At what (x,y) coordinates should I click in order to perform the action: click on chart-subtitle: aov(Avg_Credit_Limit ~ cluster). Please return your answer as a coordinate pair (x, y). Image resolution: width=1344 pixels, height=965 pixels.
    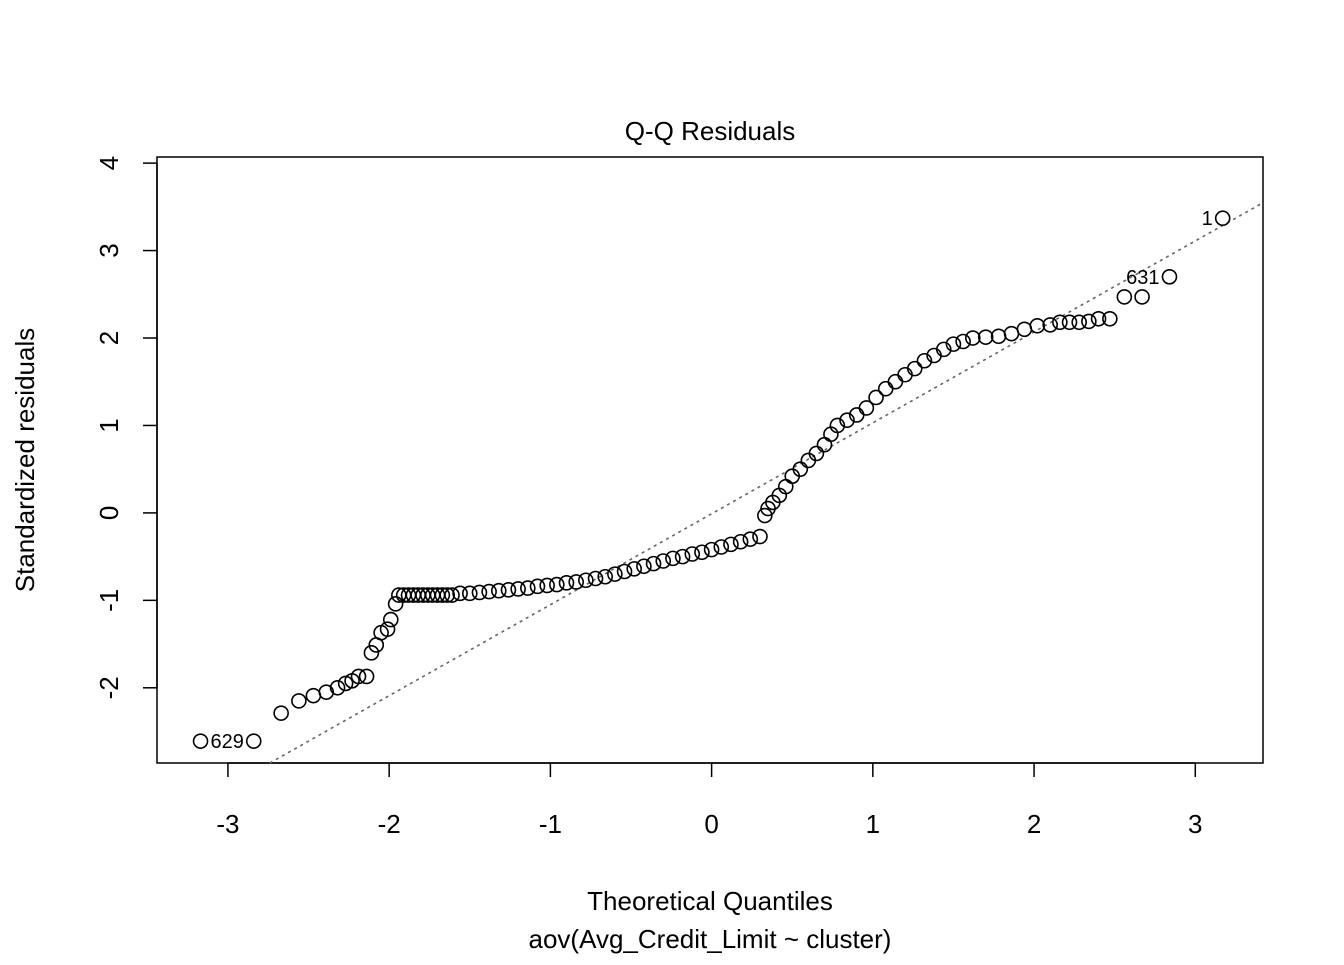
    Looking at the image, I should click on (710, 939).